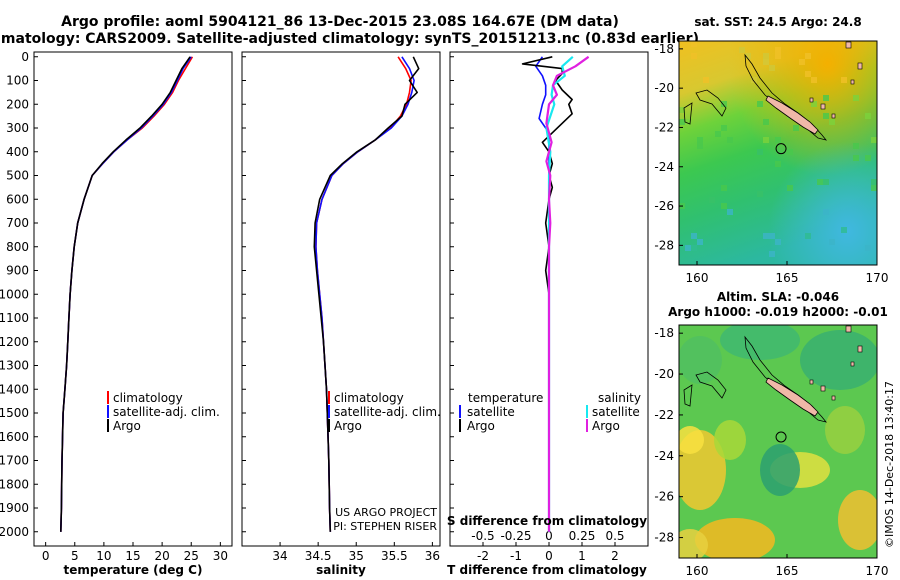  What do you see at coordinates (781, 149) in the screenshot?
I see `float-position-marker` at bounding box center [781, 149].